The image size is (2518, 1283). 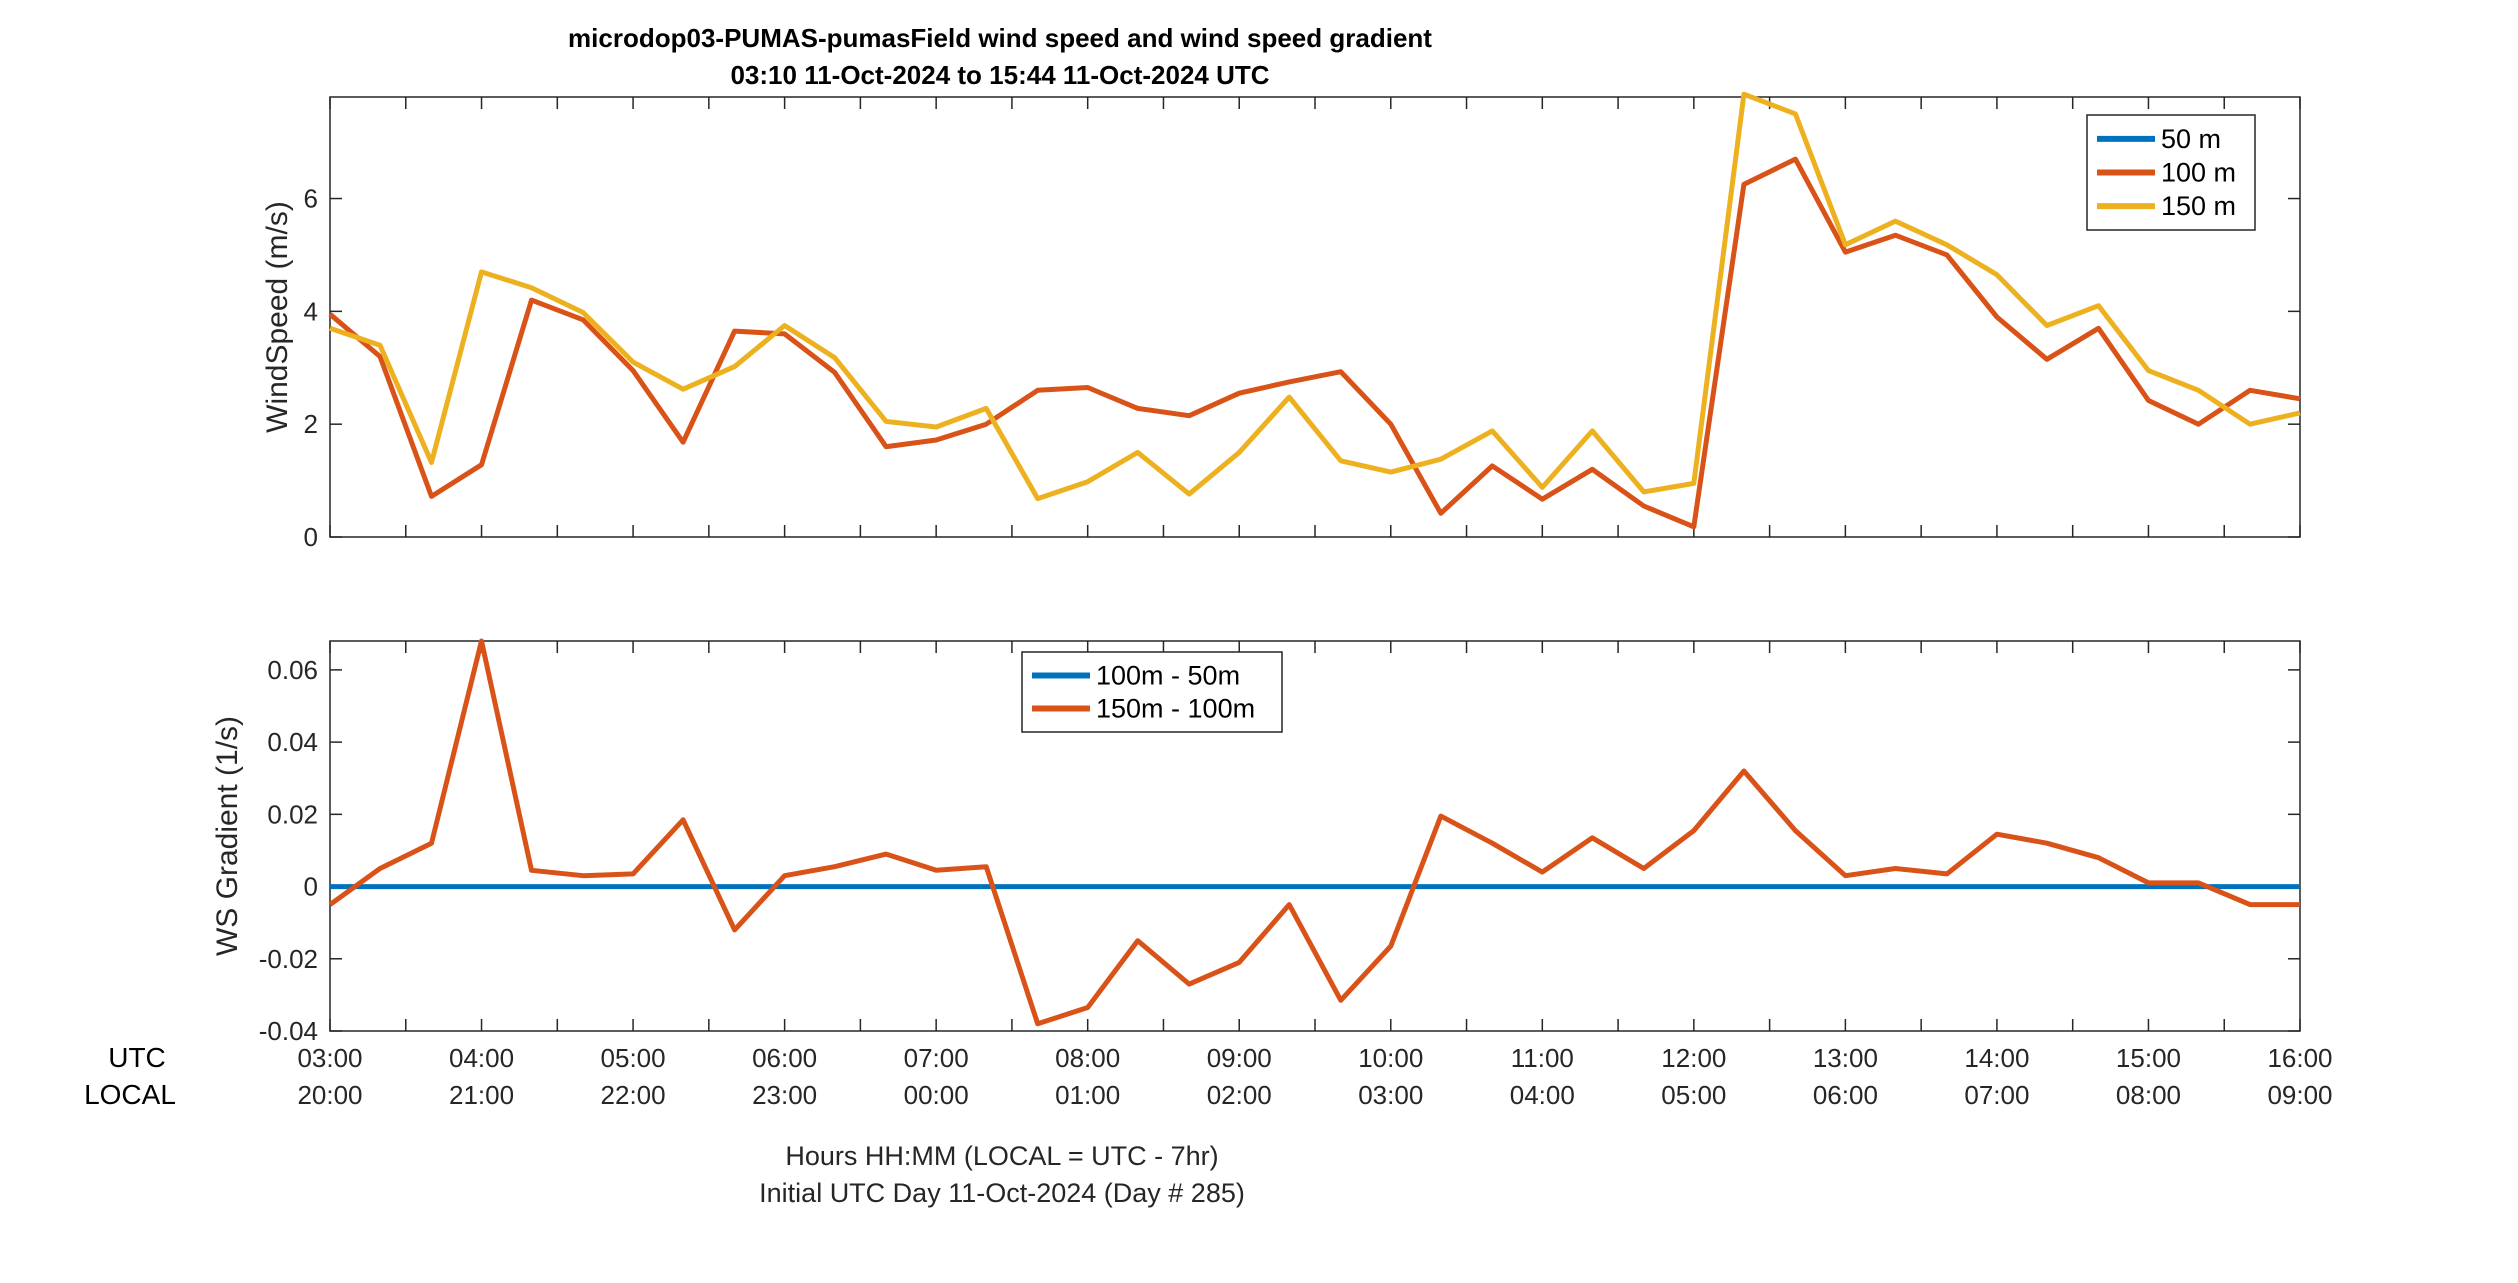 I want to click on x-tick-label-local: 09:00, so click(x=2299, y=1095).